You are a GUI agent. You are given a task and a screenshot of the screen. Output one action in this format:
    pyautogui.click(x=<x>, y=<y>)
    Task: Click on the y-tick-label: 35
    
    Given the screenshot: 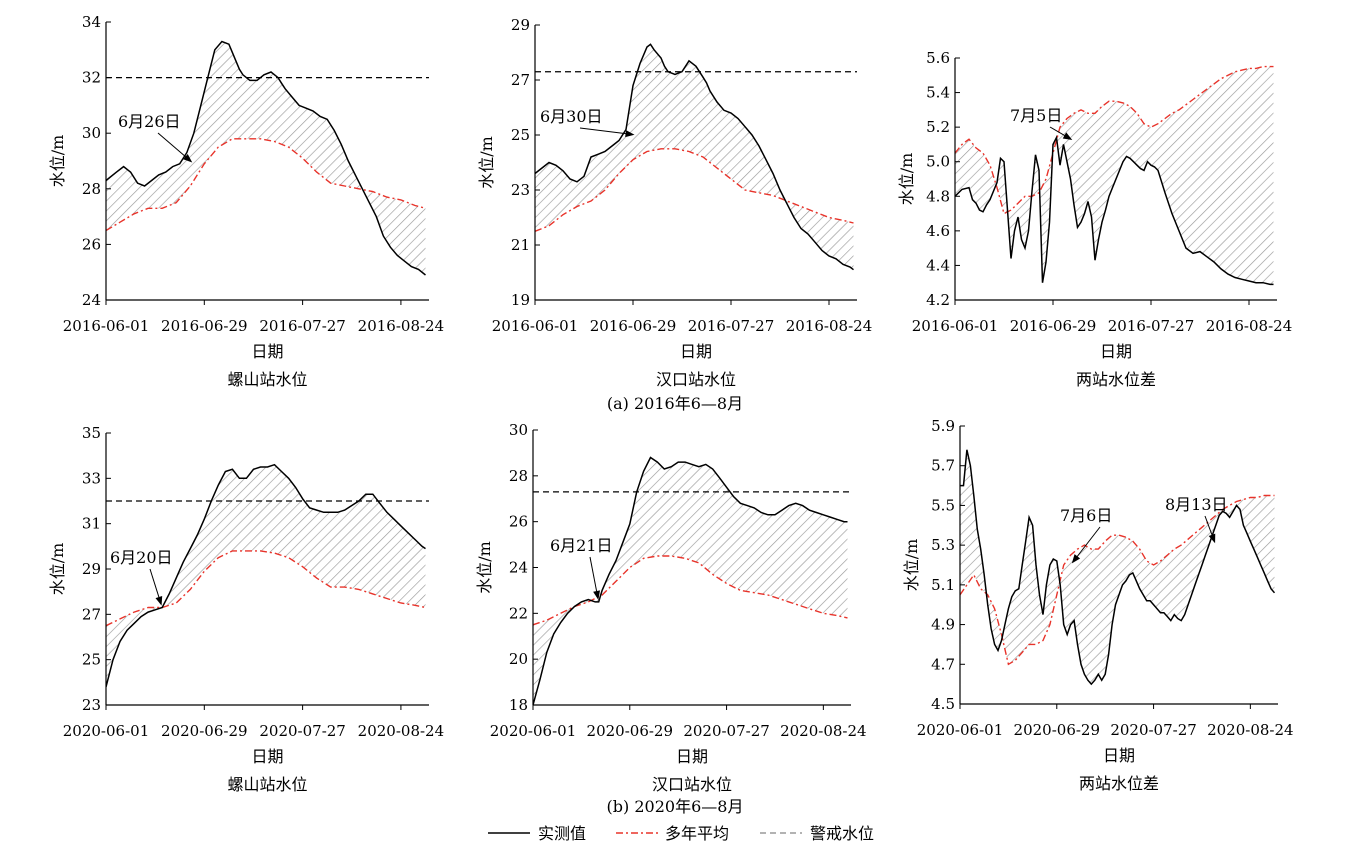 What is the action you would take?
    pyautogui.click(x=91, y=433)
    